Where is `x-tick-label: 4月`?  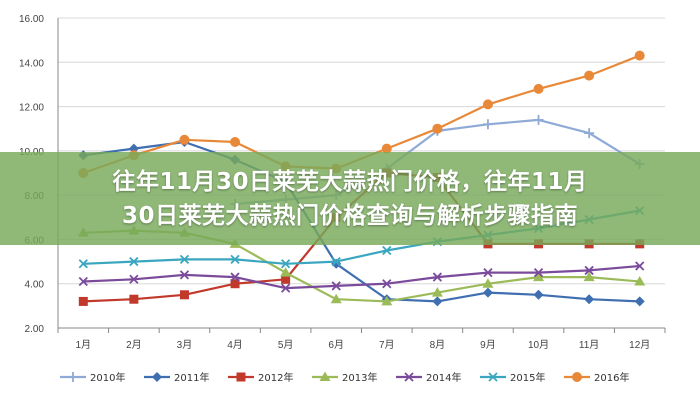 x-tick-label: 4月 is located at coordinates (235, 345).